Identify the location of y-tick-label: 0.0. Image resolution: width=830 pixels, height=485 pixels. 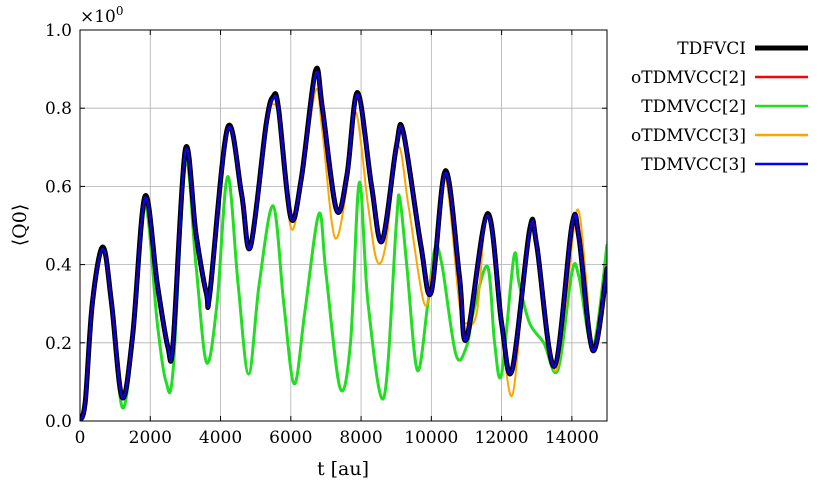
(58, 422).